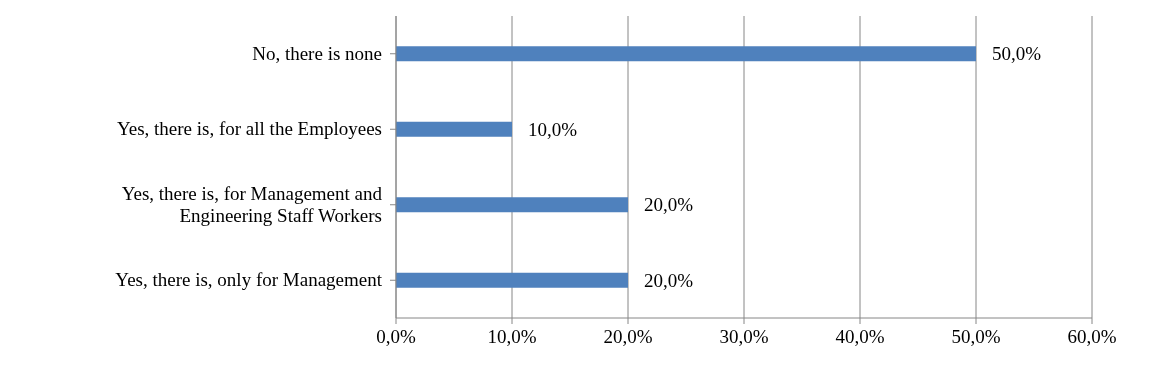  Describe the element at coordinates (628, 337) in the screenshot. I see `x-tick-label: 20,0%` at that location.